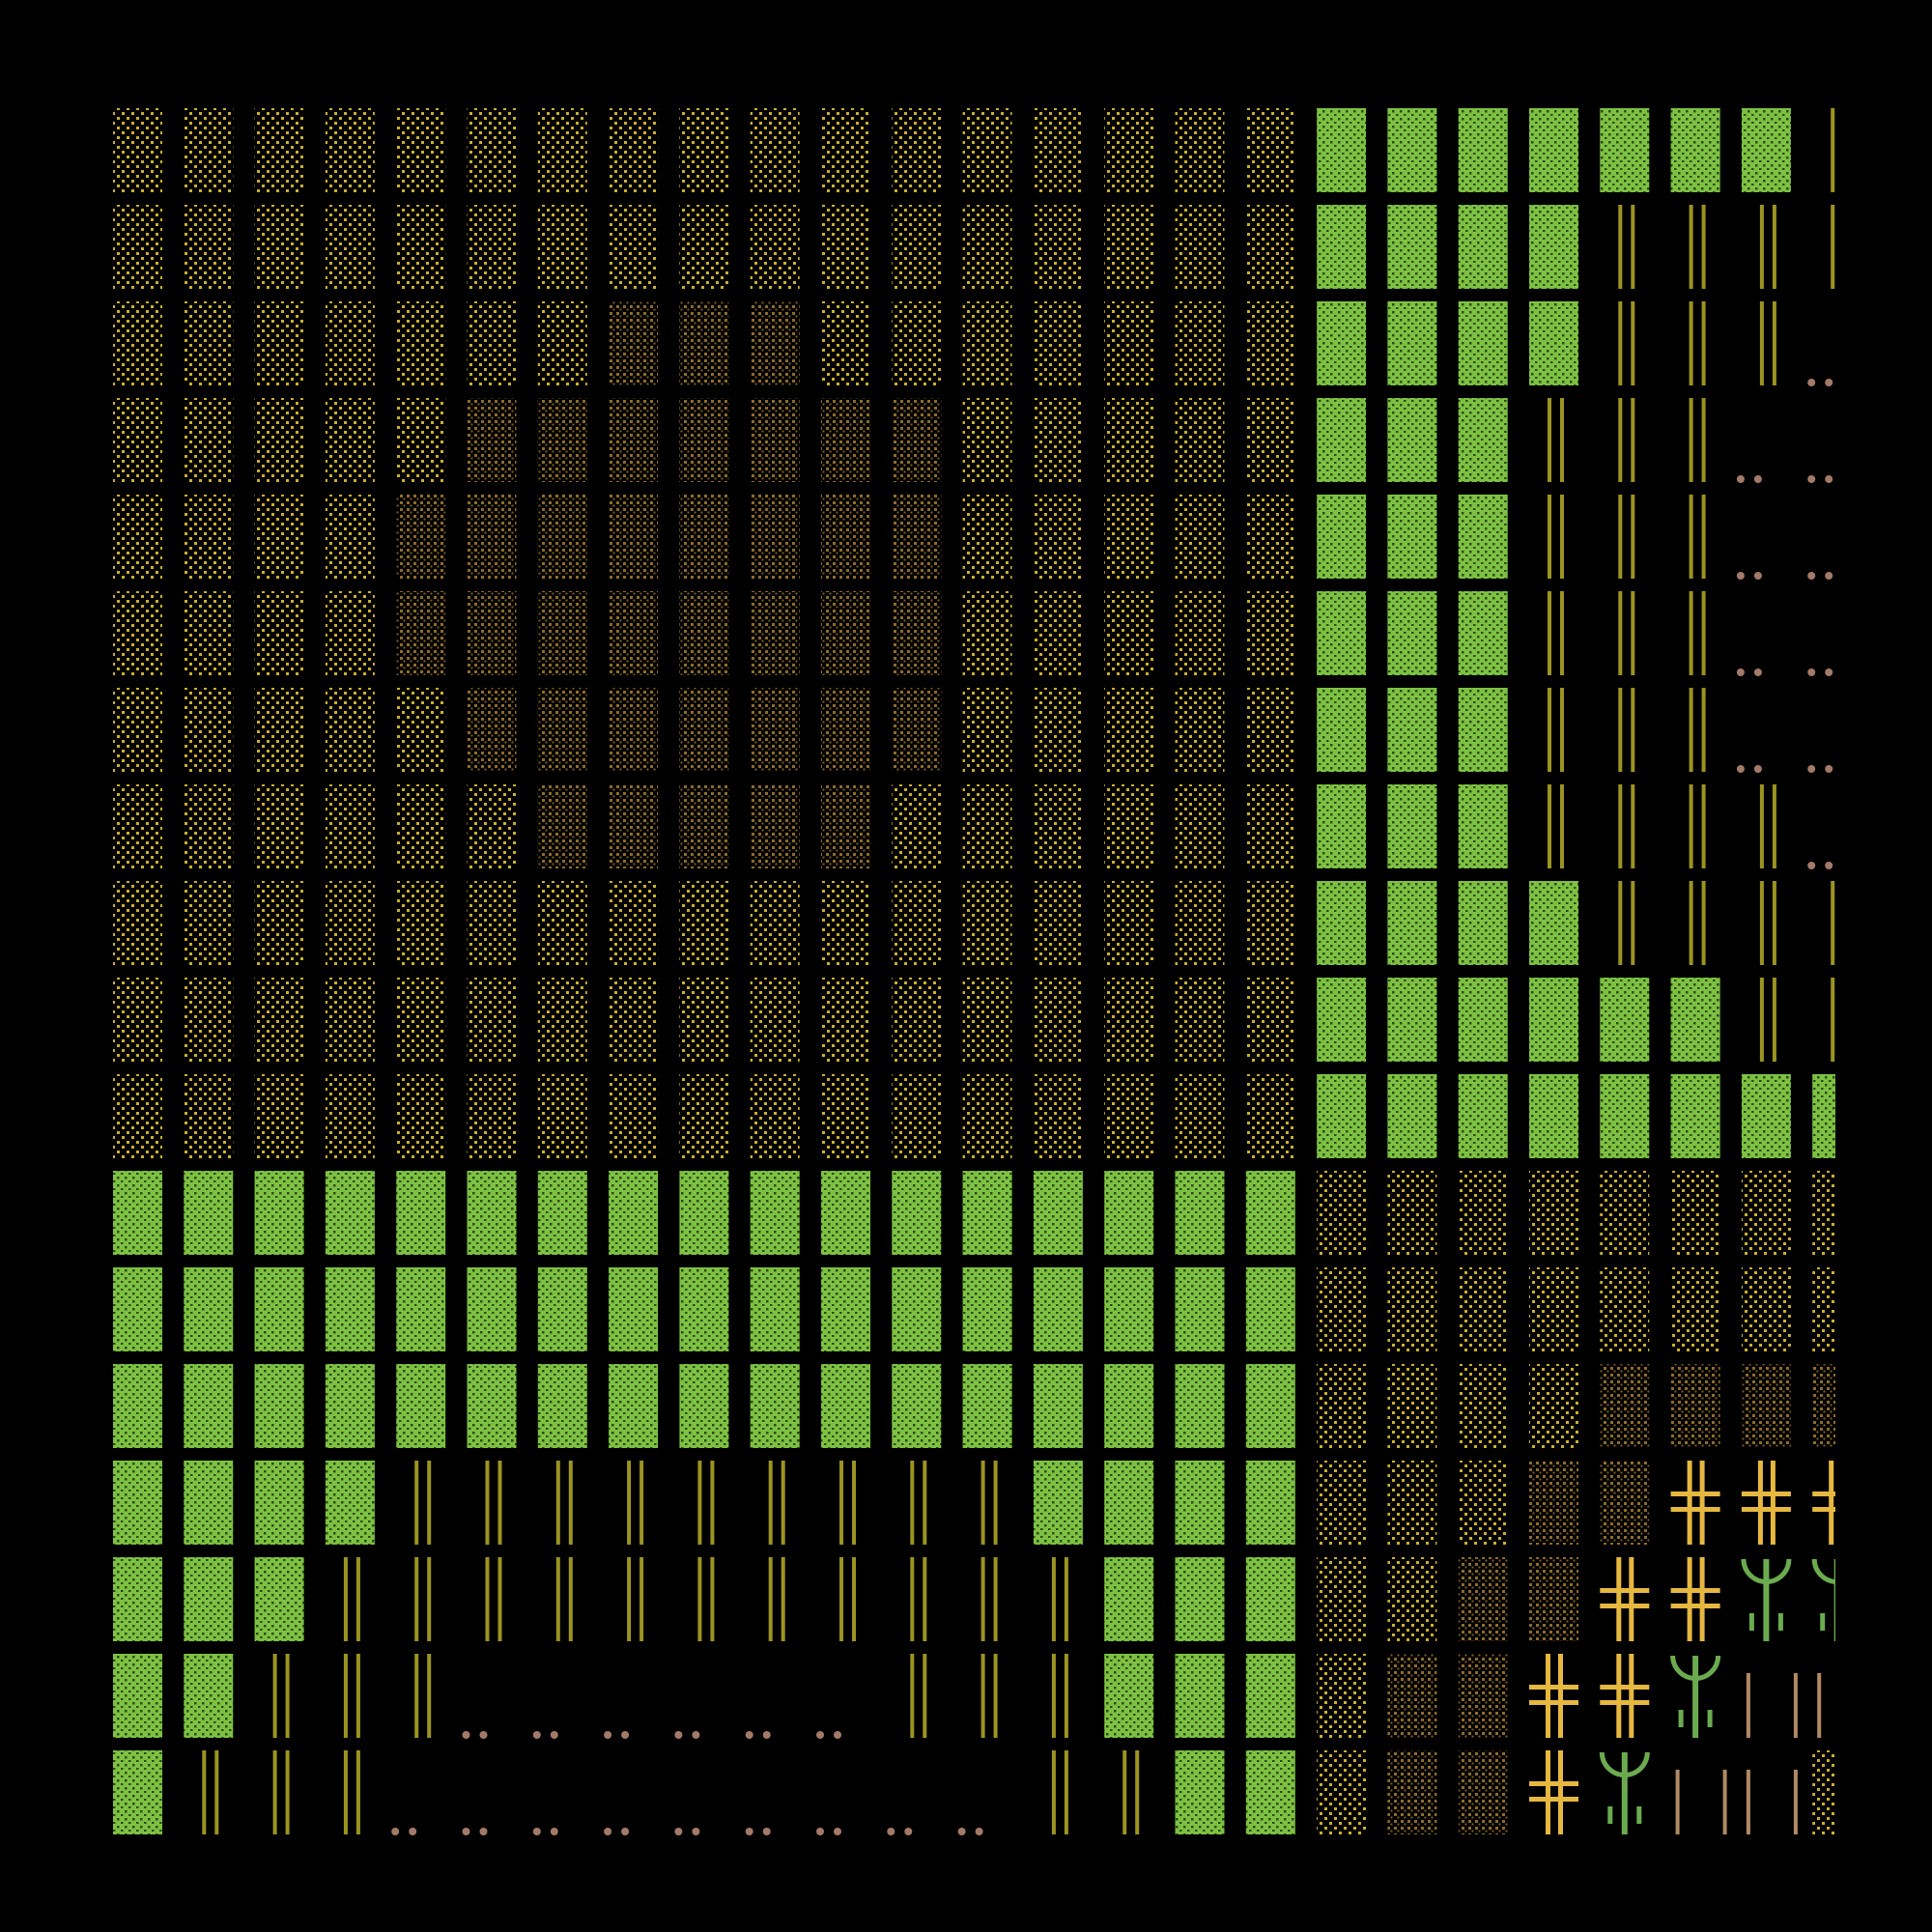  Describe the element at coordinates (1689, 1503) in the screenshot. I see `fence-post` at that location.